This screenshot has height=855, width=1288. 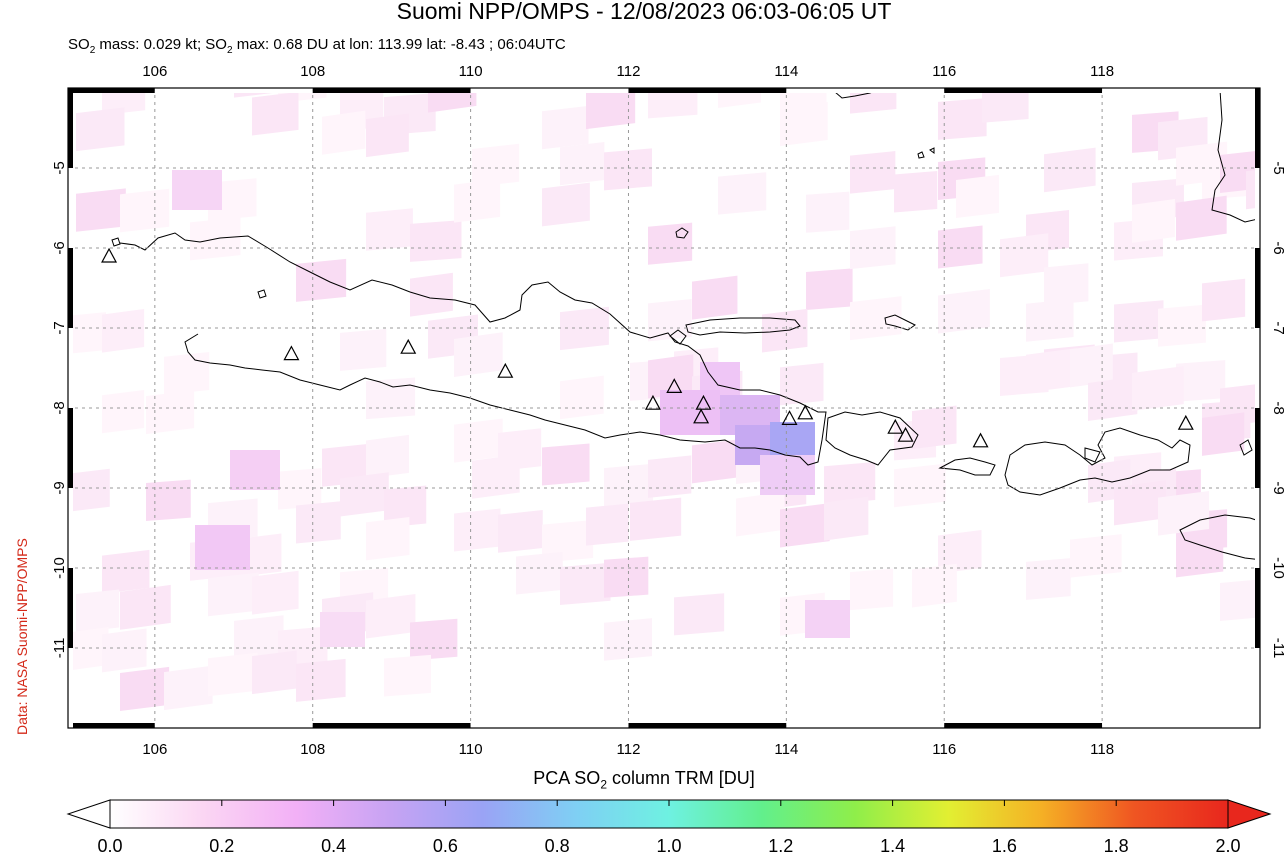 What do you see at coordinates (1278, 648) in the screenshot?
I see `lat-tick-right: -11` at bounding box center [1278, 648].